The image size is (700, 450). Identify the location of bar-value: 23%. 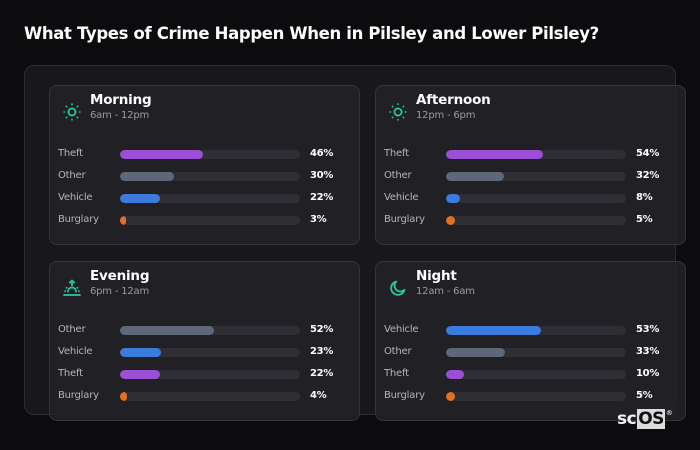
(322, 351).